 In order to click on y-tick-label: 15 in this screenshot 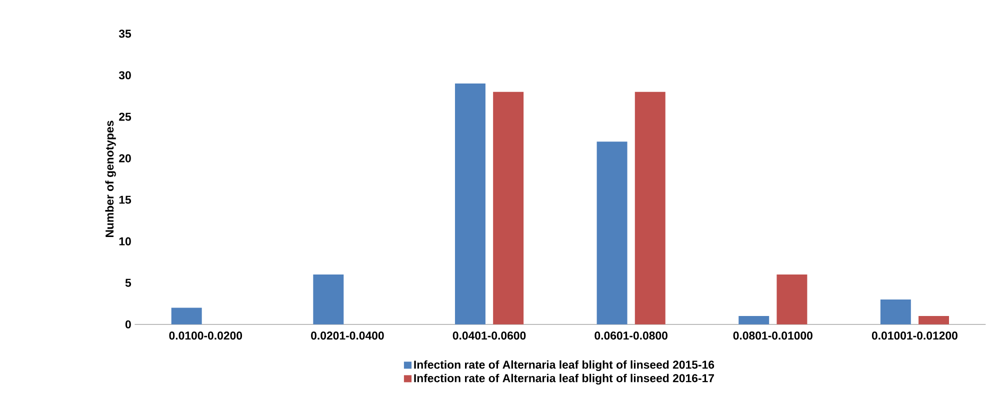, I will do `click(125, 200)`.